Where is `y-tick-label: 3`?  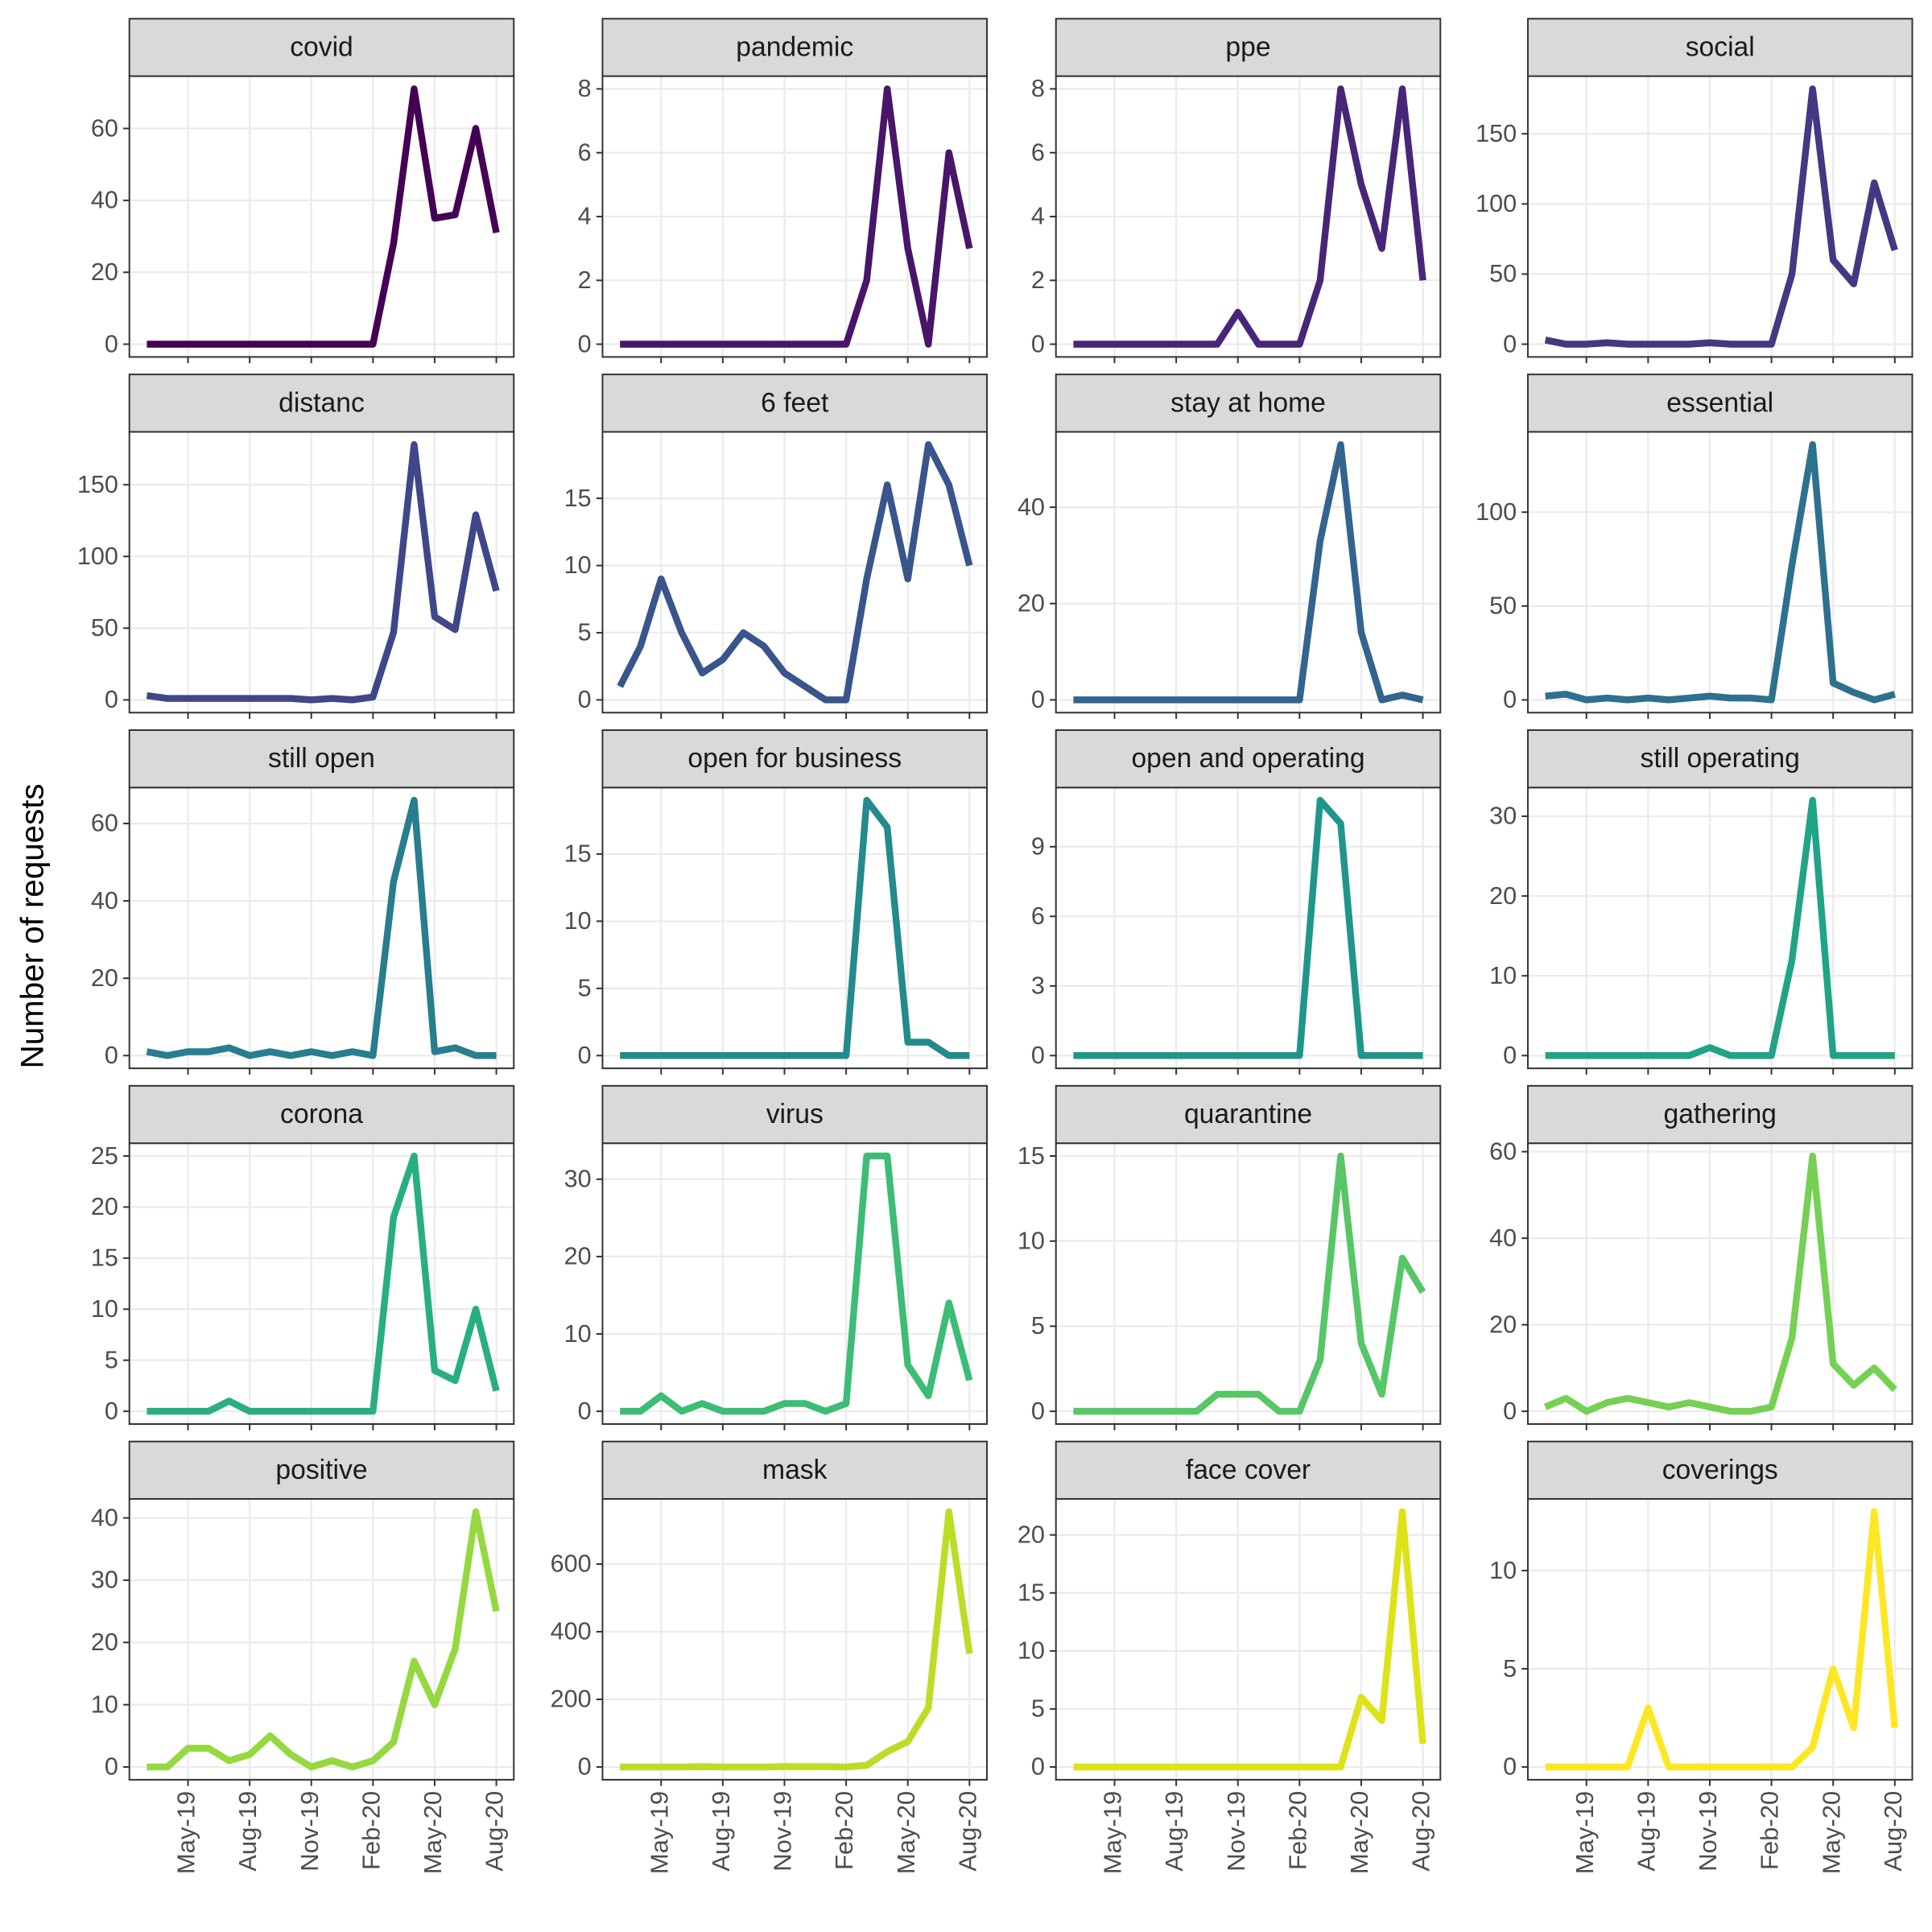 y-tick-label: 3 is located at coordinates (1038, 985).